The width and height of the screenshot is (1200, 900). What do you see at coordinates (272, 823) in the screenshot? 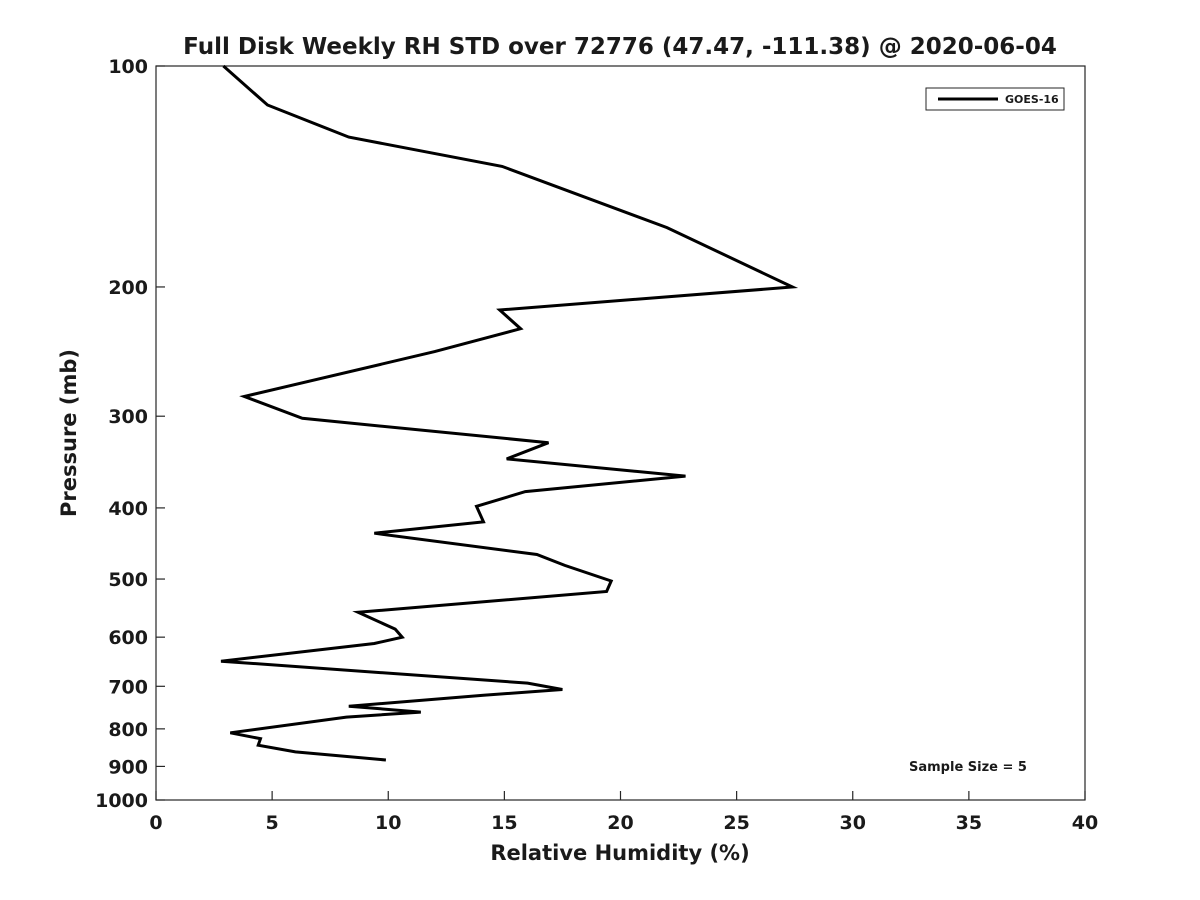
I see `x-tick-label: 5` at bounding box center [272, 823].